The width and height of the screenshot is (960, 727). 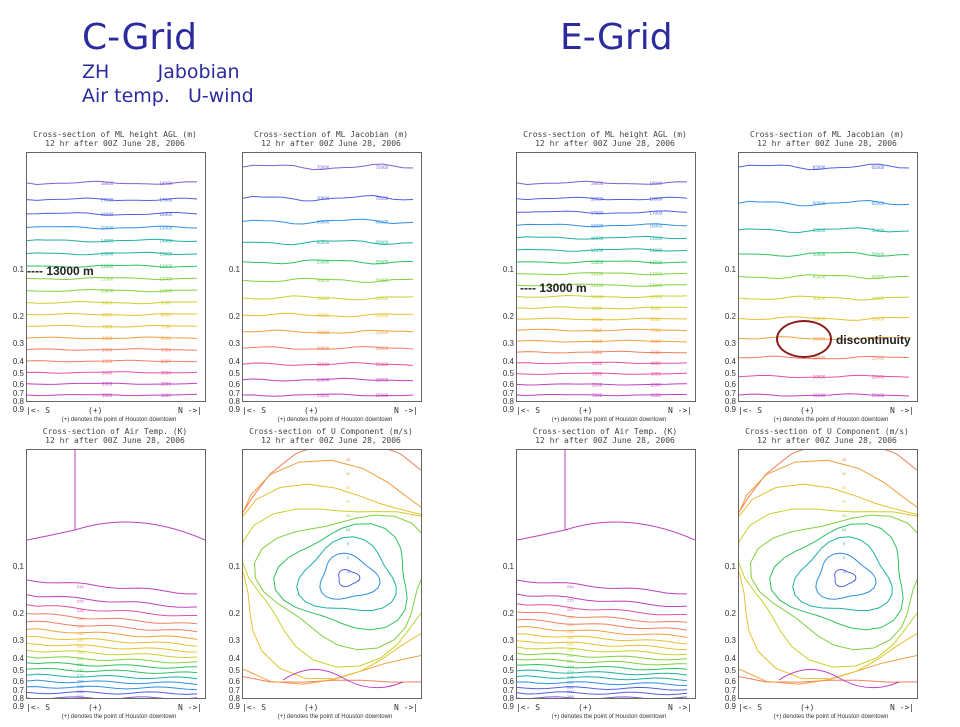 I want to click on c-uwind-y-tick: 0.6, so click(x=234, y=681).